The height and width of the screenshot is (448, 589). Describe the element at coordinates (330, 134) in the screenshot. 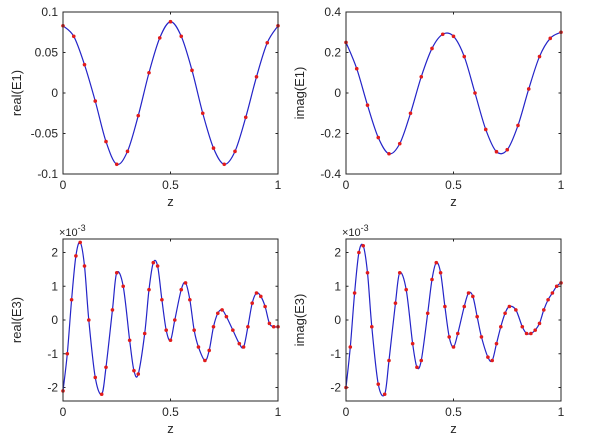

I see `y-tick-label: -0.2` at that location.